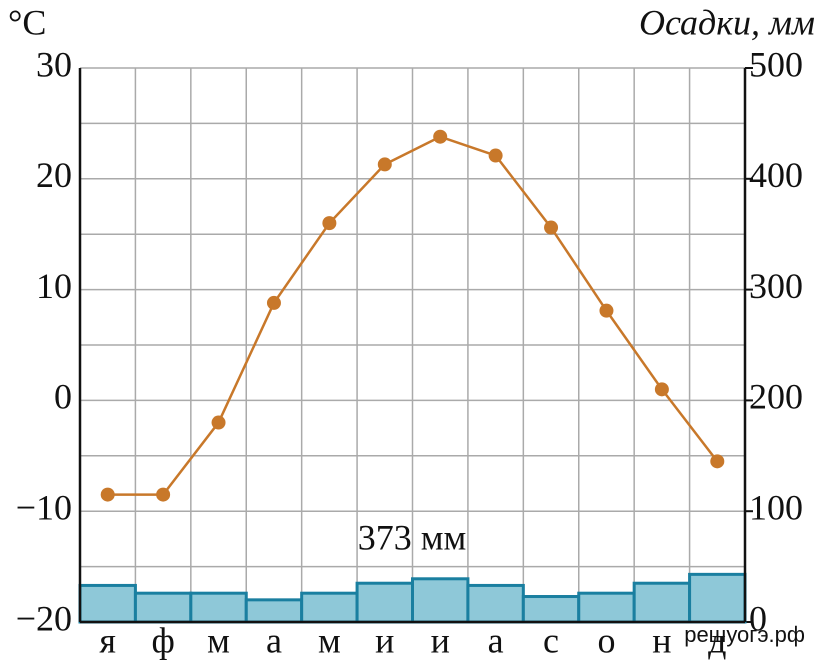 This screenshot has height=671, width=825. Describe the element at coordinates (162, 640) in the screenshot. I see `x-tick-label: ф` at that location.